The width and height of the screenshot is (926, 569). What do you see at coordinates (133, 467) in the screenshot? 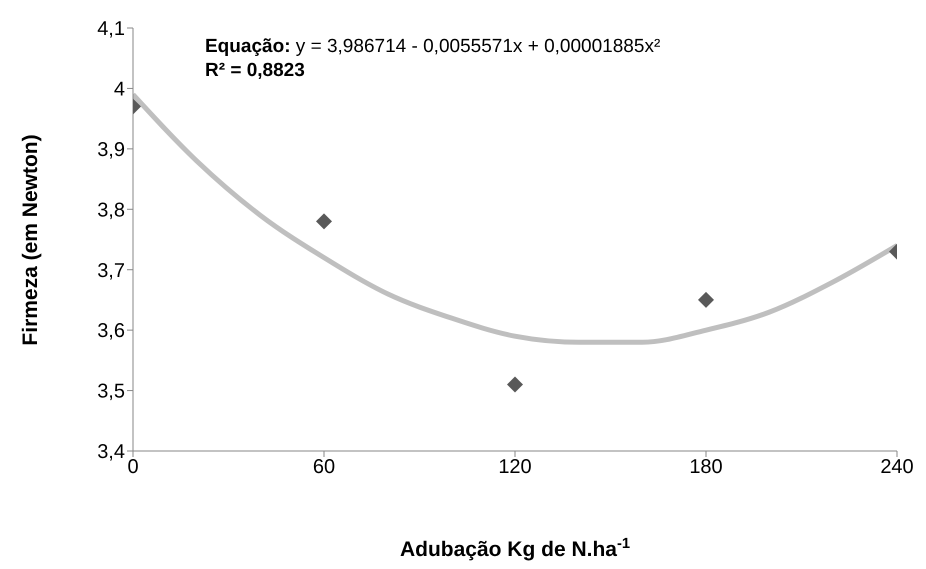
I see `x-tick-label: 0` at bounding box center [133, 467].